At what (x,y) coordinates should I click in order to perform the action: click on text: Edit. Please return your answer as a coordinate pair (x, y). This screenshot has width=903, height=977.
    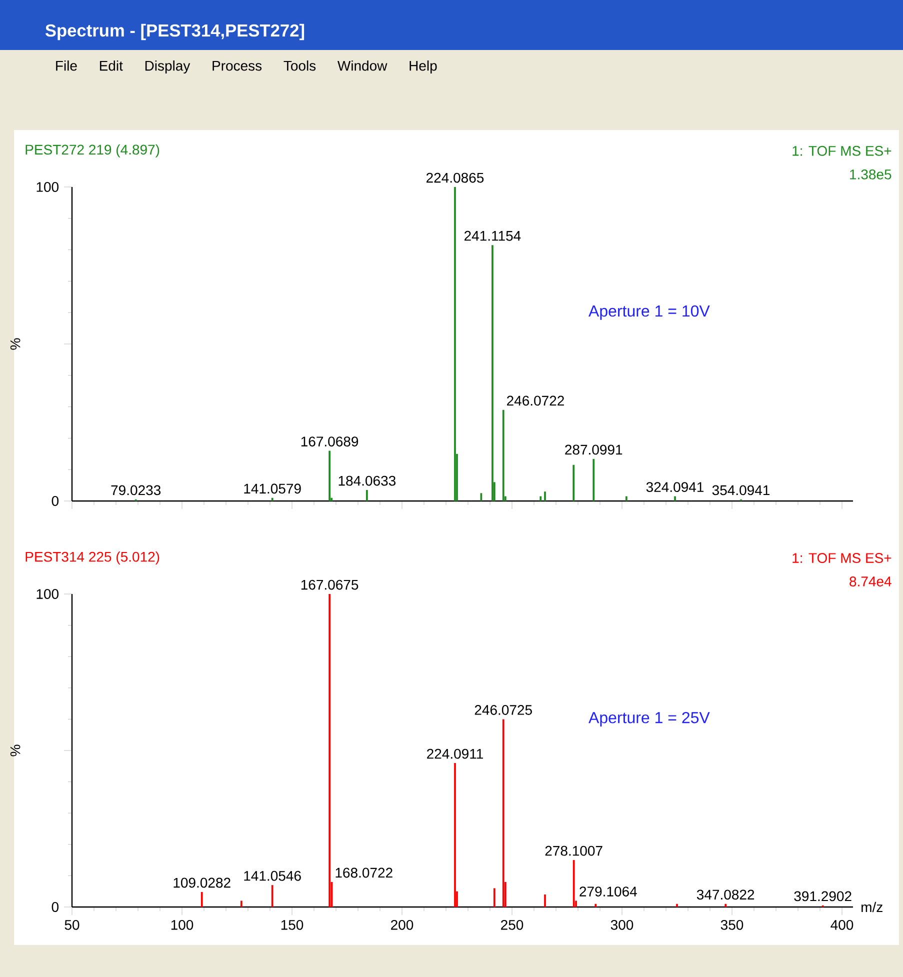
    Looking at the image, I should click on (111, 65).